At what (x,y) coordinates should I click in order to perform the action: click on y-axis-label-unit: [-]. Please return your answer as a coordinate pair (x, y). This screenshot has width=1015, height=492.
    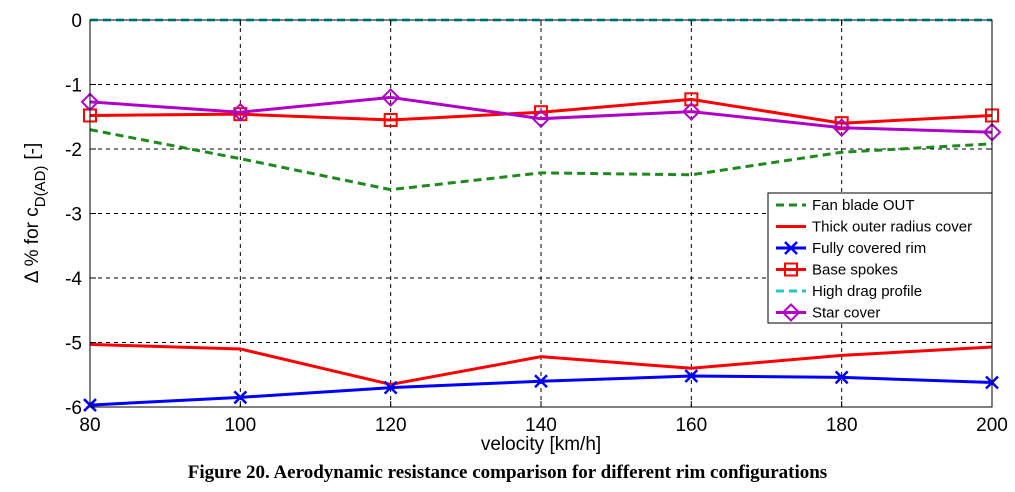
    Looking at the image, I should click on (32, 151).